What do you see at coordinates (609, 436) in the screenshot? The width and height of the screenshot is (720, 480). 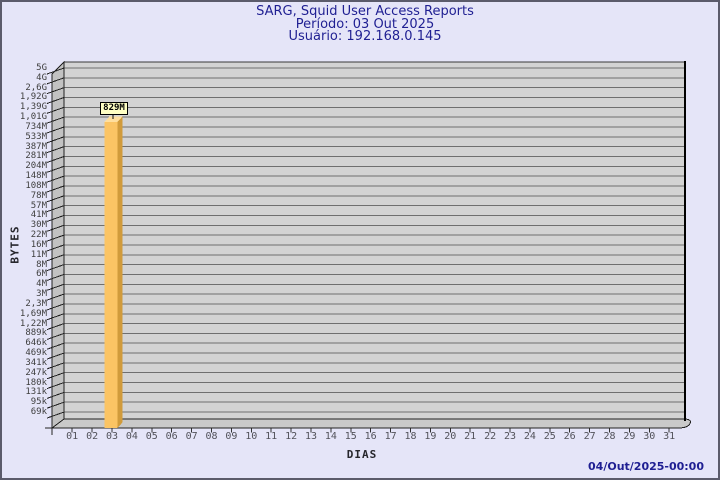 I see `x-tick-label: 28` at bounding box center [609, 436].